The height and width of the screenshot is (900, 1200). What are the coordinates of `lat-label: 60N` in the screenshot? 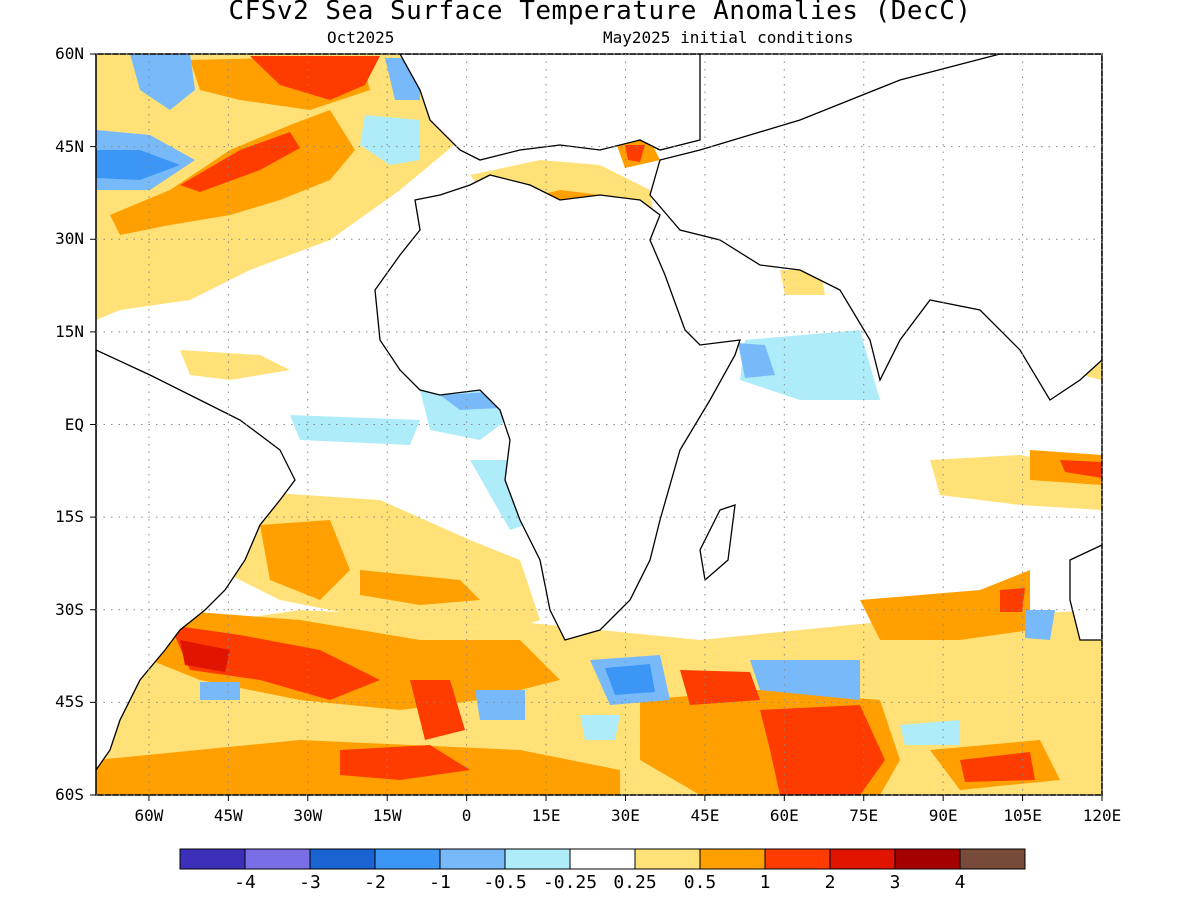 It's located at (69, 53).